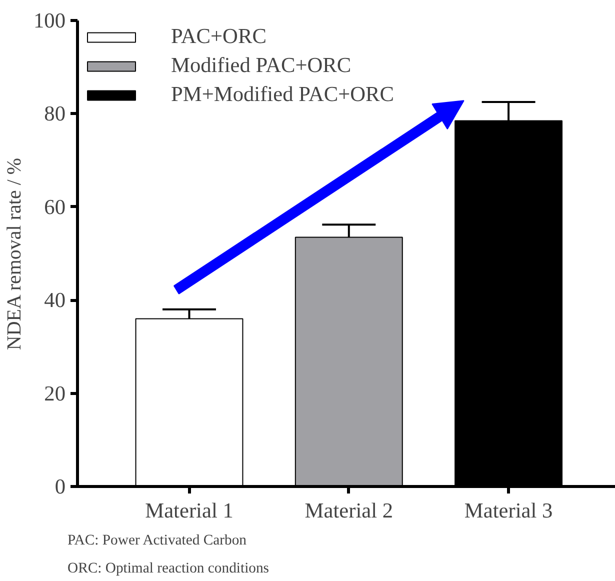 The width and height of the screenshot is (615, 581). Describe the element at coordinates (55, 114) in the screenshot. I see `y-tick-label: 80` at that location.